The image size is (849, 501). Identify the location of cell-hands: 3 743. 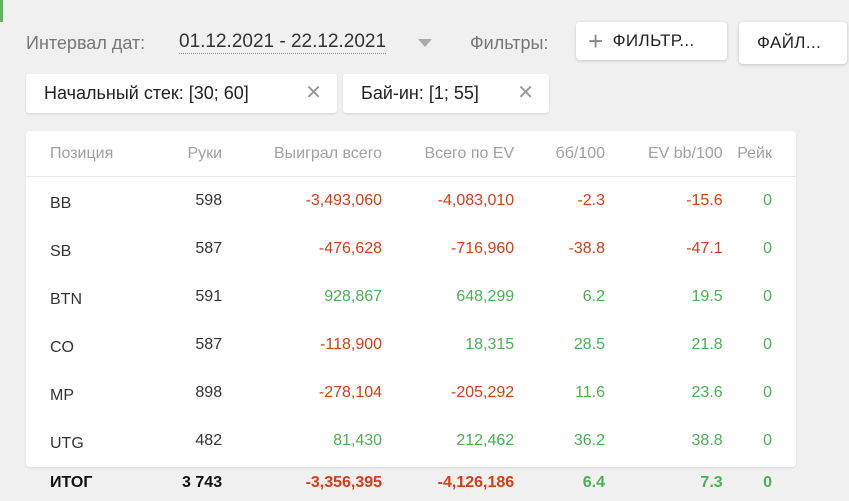
(202, 482).